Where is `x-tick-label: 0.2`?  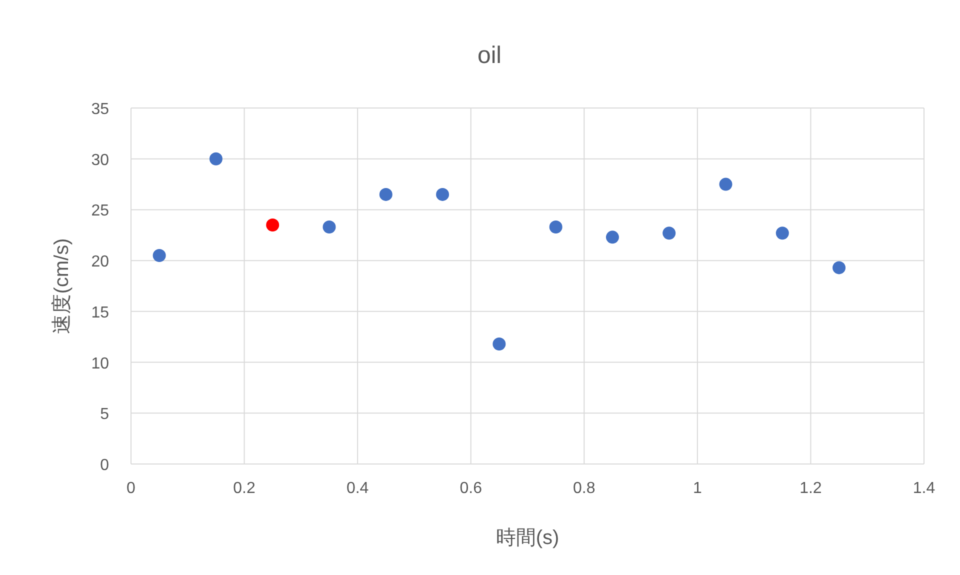 x-tick-label: 0.2 is located at coordinates (244, 488).